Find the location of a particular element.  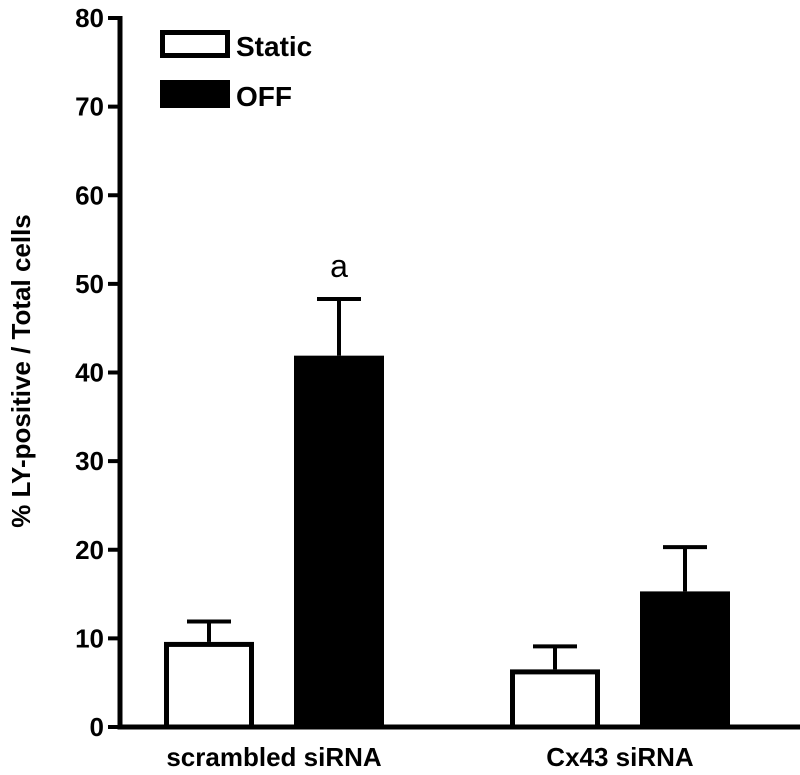

y-tick-label-0: 0 is located at coordinates (97, 727).